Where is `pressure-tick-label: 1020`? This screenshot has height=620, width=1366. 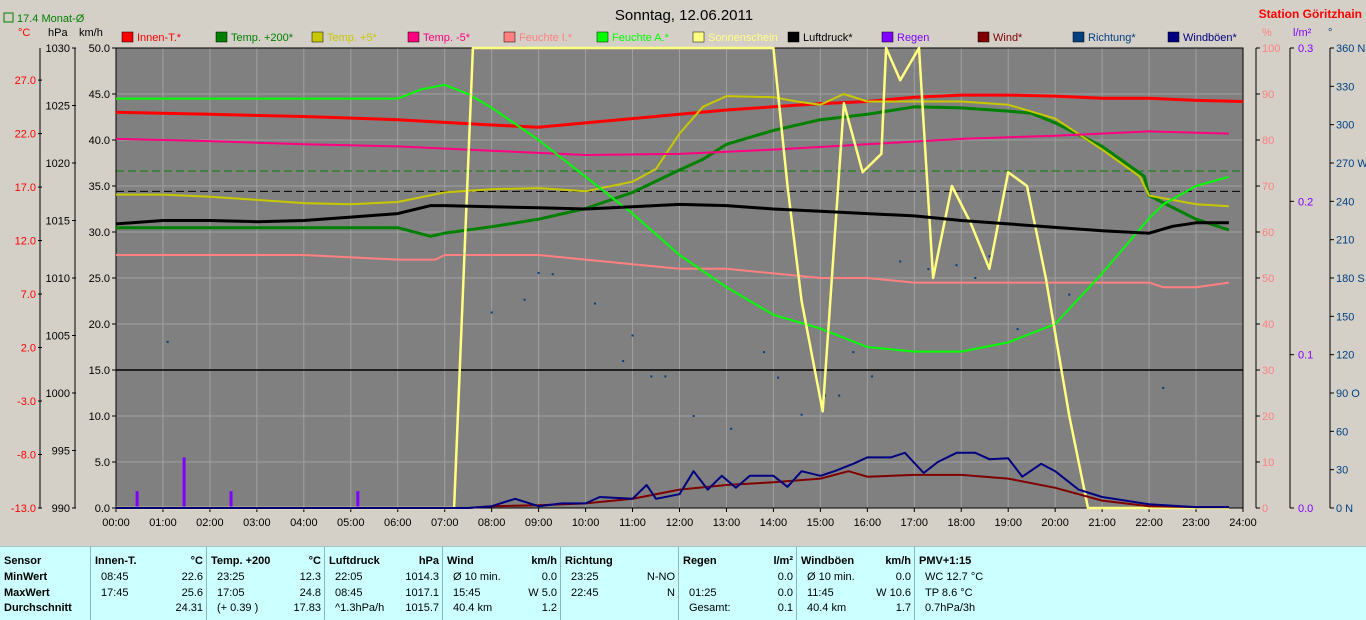 pressure-tick-label: 1020 is located at coordinates (58, 164).